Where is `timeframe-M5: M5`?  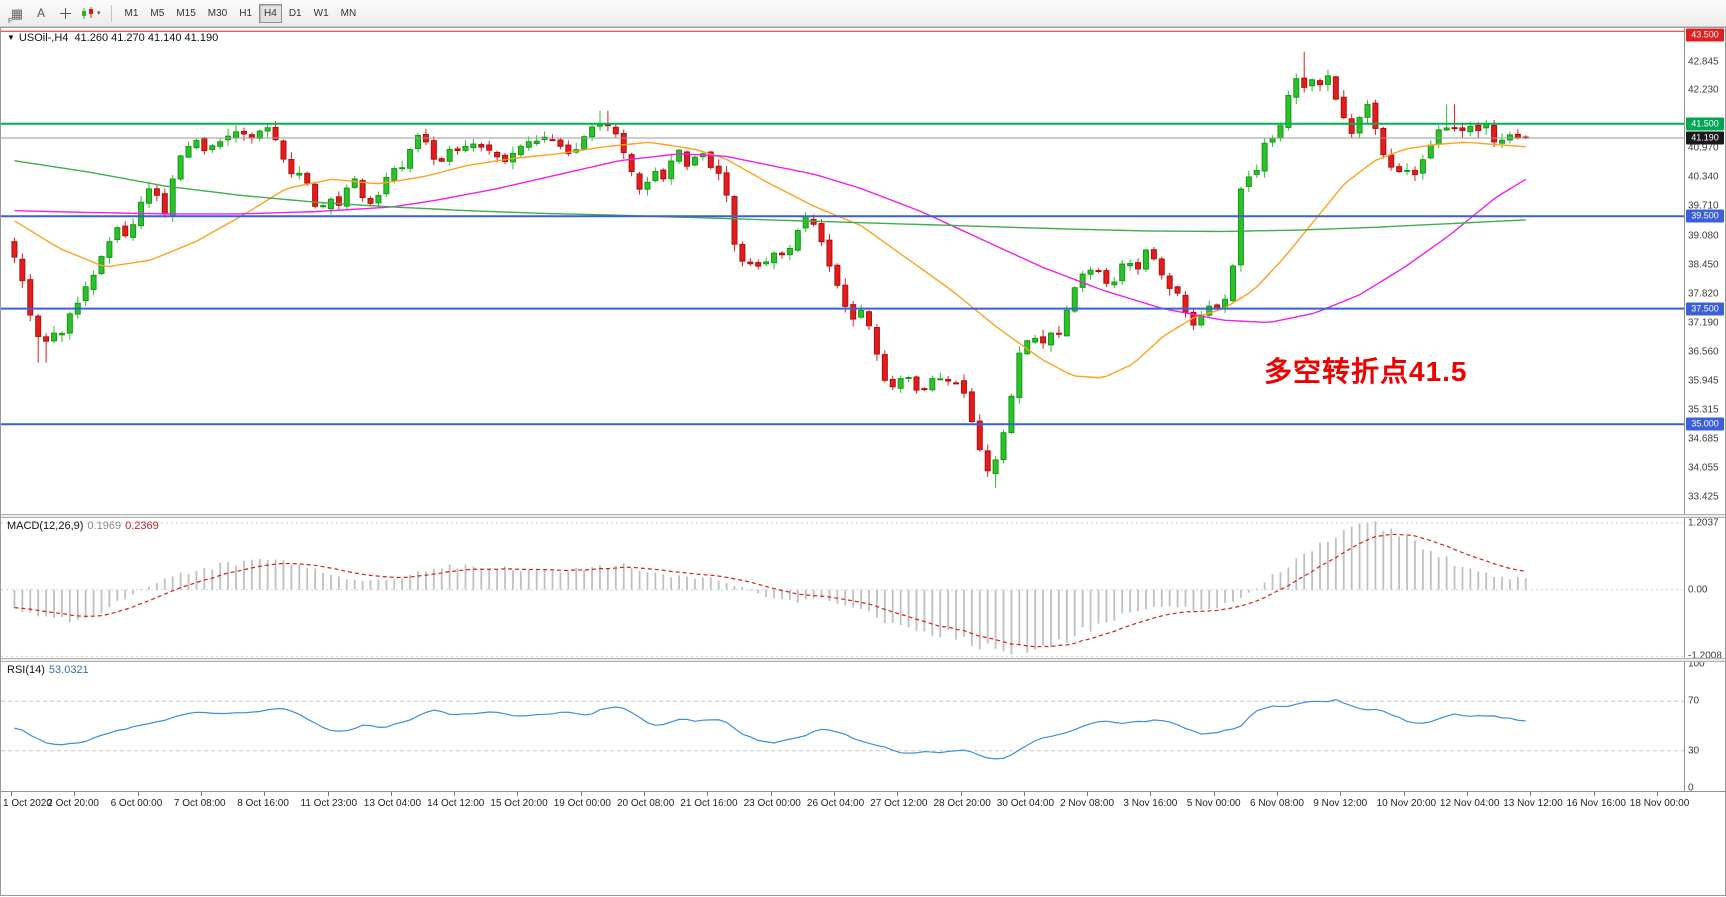
timeframe-M5: M5 is located at coordinates (157, 13).